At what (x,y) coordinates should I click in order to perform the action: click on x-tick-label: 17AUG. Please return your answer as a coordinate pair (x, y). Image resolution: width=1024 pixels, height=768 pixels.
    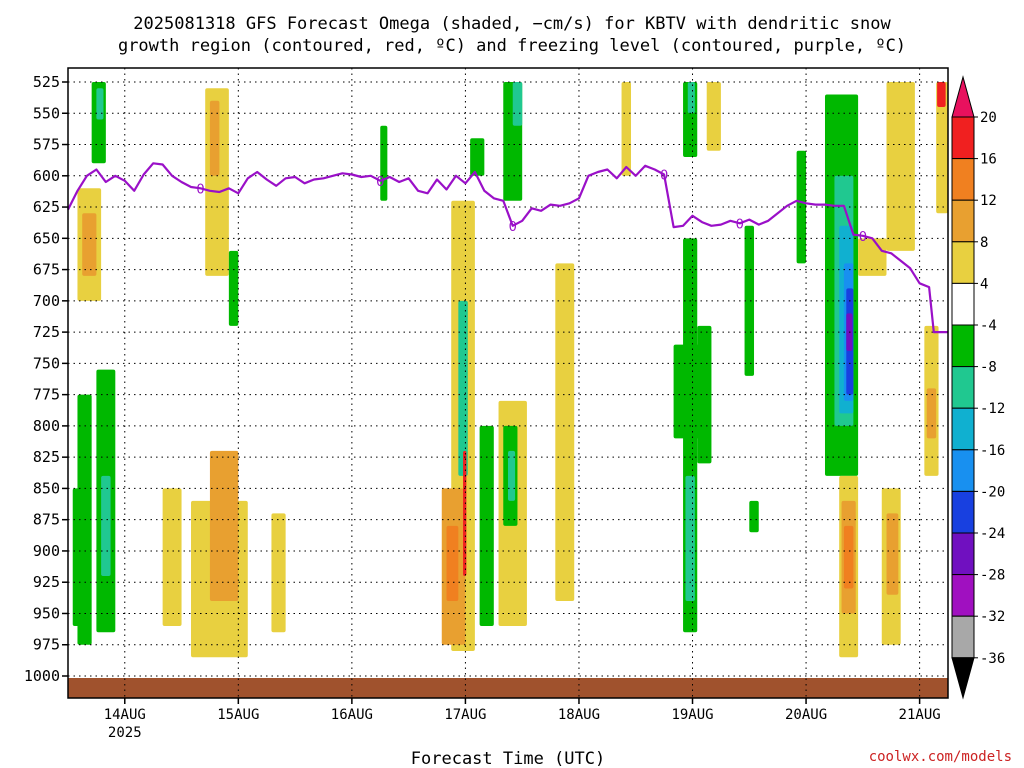
    Looking at the image, I should click on (465, 715).